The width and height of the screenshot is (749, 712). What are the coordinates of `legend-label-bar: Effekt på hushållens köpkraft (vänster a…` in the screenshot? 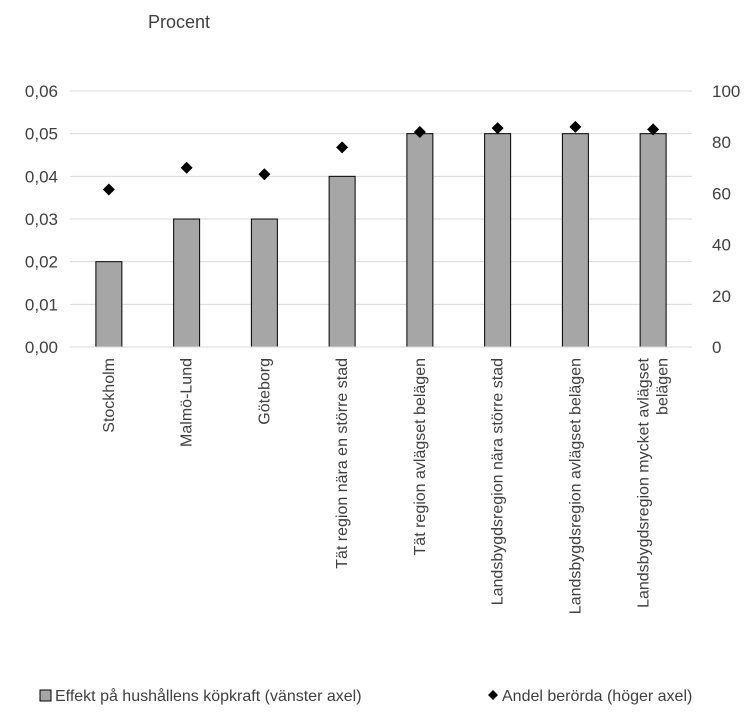 It's located at (208, 696).